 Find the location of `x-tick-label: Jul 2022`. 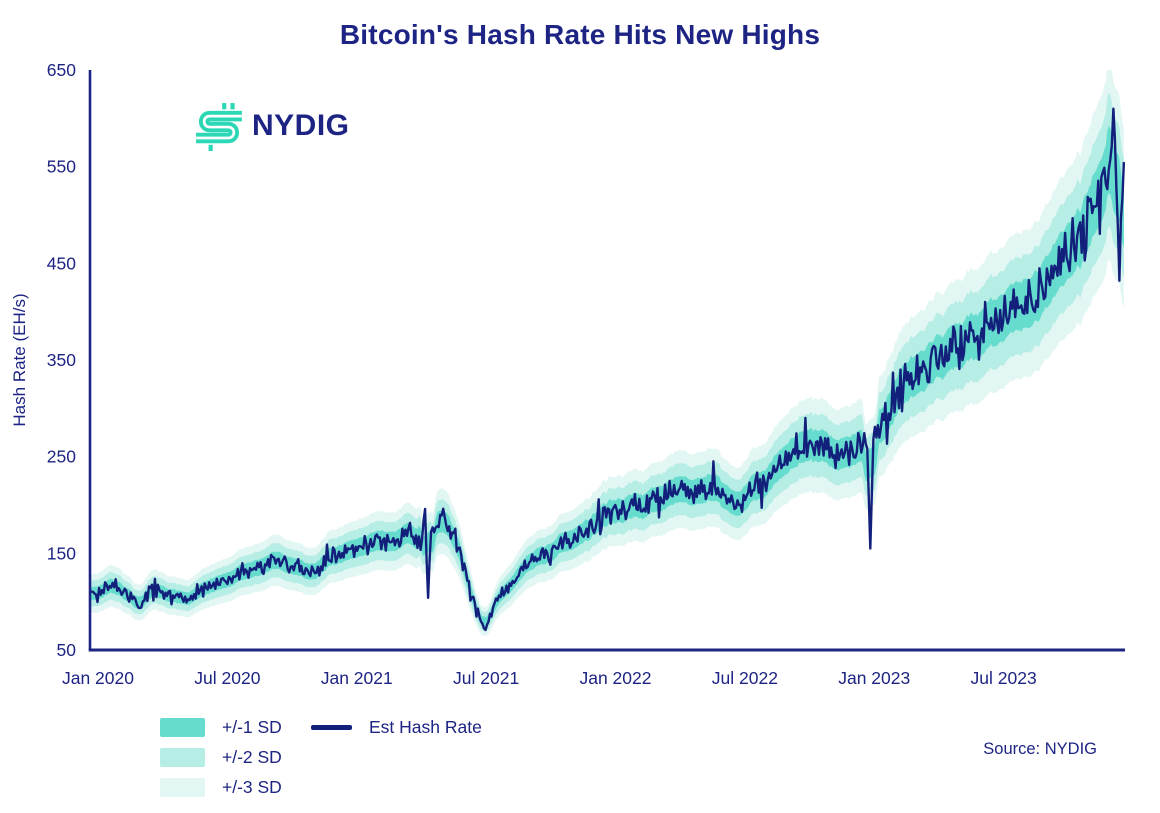

x-tick-label: Jul 2022 is located at coordinates (745, 678).